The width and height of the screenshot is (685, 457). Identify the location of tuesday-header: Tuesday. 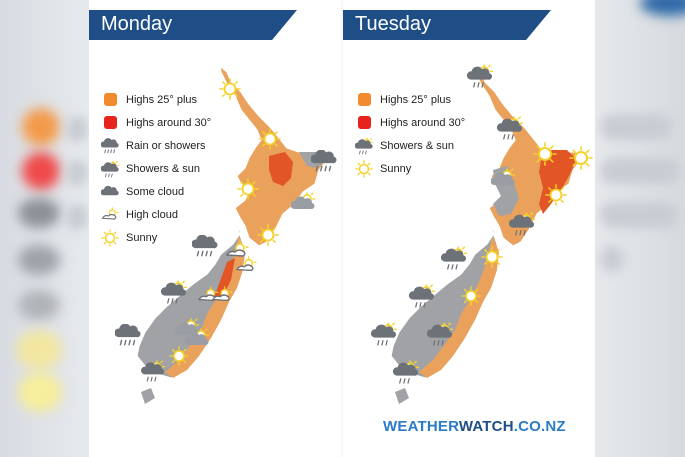
(447, 25).